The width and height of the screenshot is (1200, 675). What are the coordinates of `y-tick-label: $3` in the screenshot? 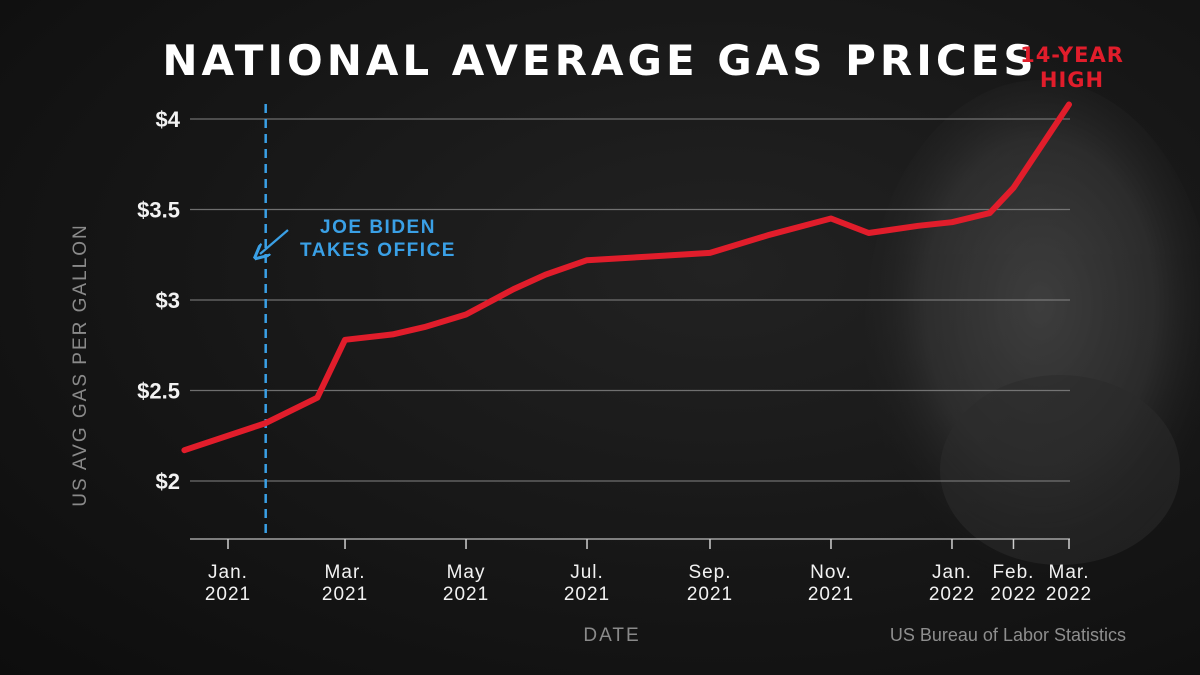 It's located at (168, 300).